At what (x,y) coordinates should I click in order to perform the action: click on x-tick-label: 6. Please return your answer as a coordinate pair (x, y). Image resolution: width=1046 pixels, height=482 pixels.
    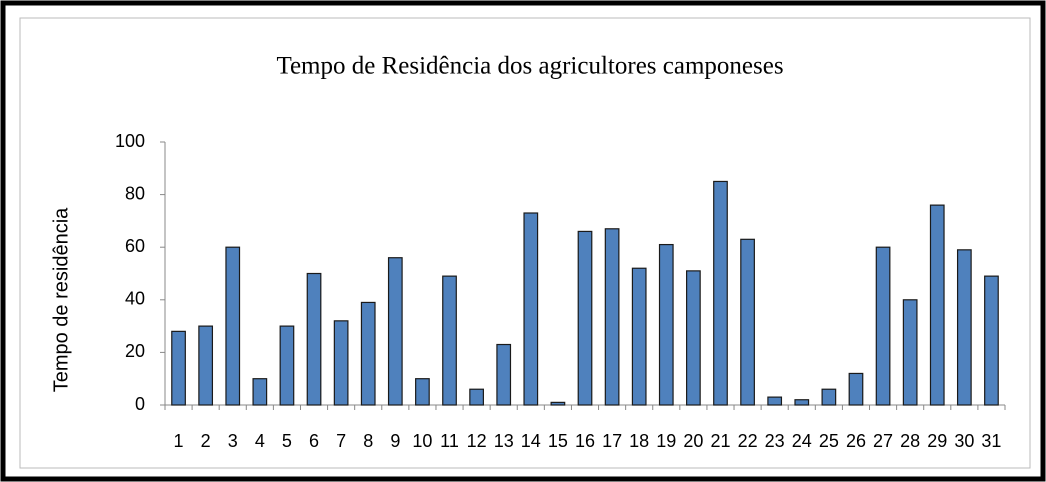
    Looking at the image, I should click on (314, 441).